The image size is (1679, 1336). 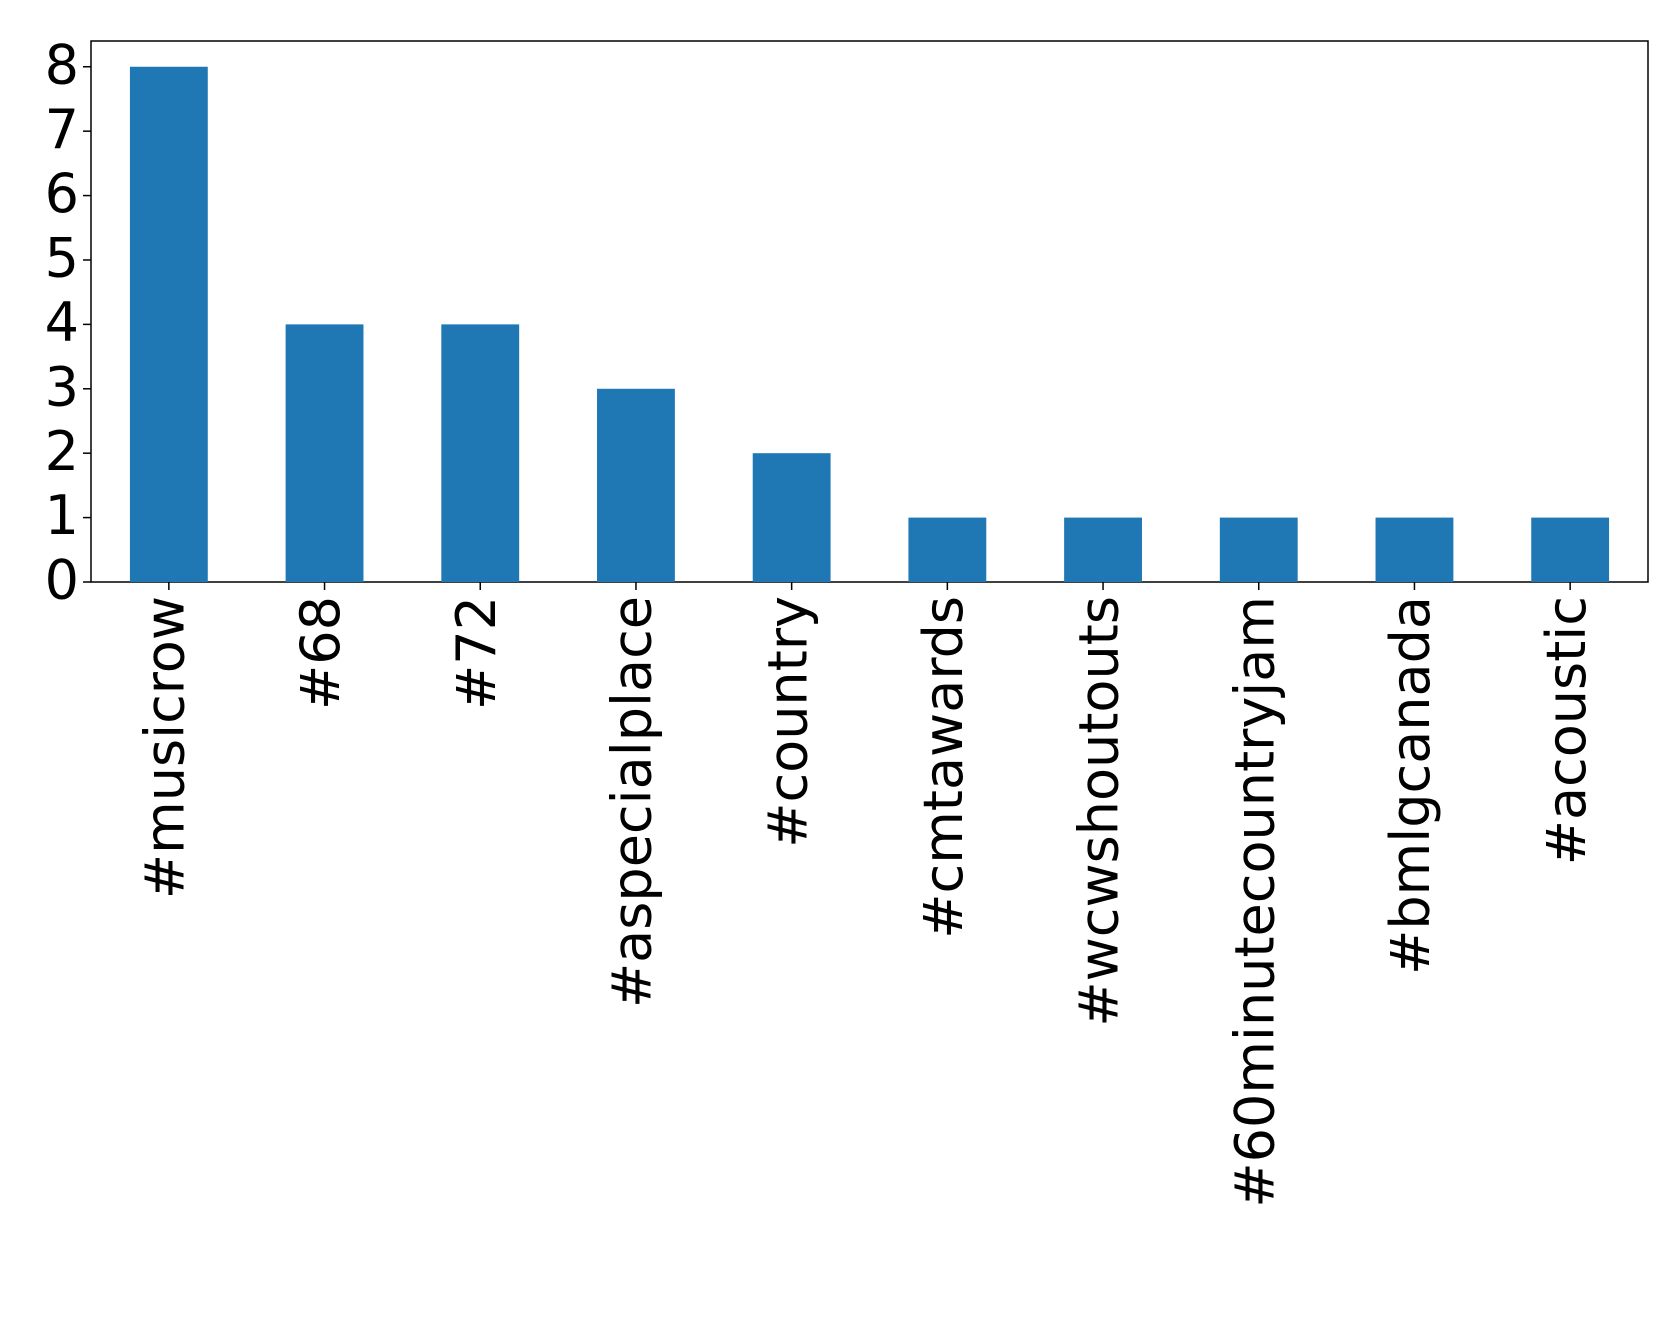 What do you see at coordinates (62, 515) in the screenshot?
I see `y-tick-label: 1` at bounding box center [62, 515].